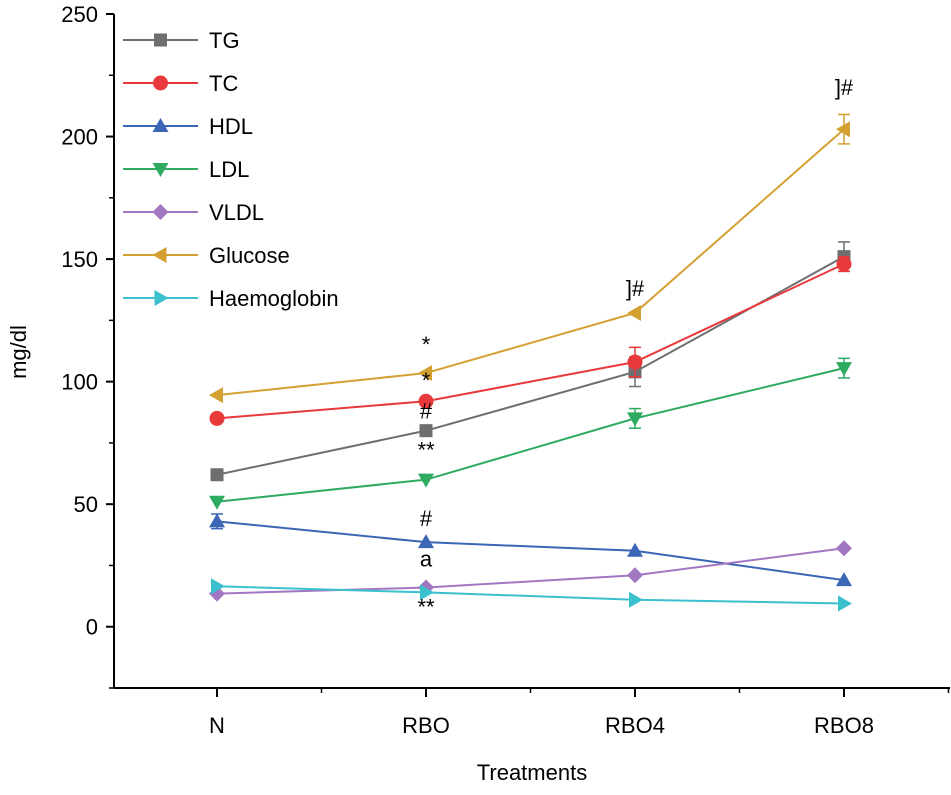 This screenshot has width=951, height=795. I want to click on y-tick-label: 100, so click(79, 382).